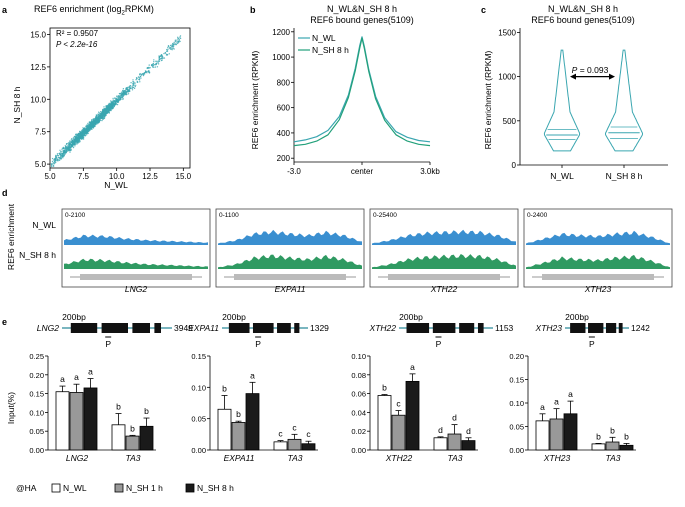 Image resolution: width=685 pixels, height=507 pixels. Describe the element at coordinates (56, 488) in the screenshot. I see `legend-swatch-wl` at that location.